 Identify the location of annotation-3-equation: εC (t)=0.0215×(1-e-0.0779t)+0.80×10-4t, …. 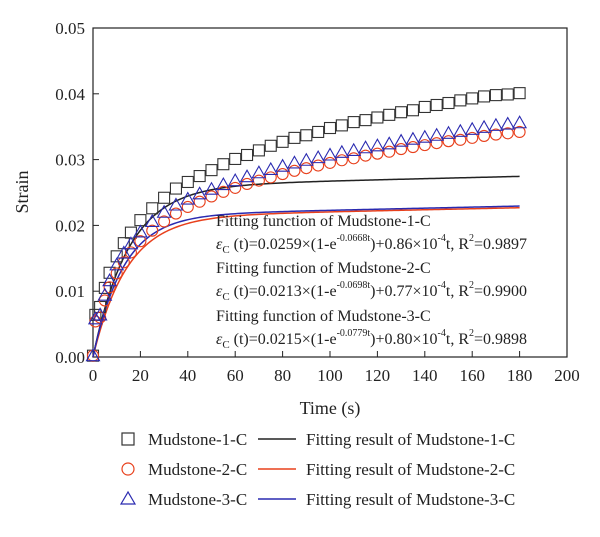
(371, 339).